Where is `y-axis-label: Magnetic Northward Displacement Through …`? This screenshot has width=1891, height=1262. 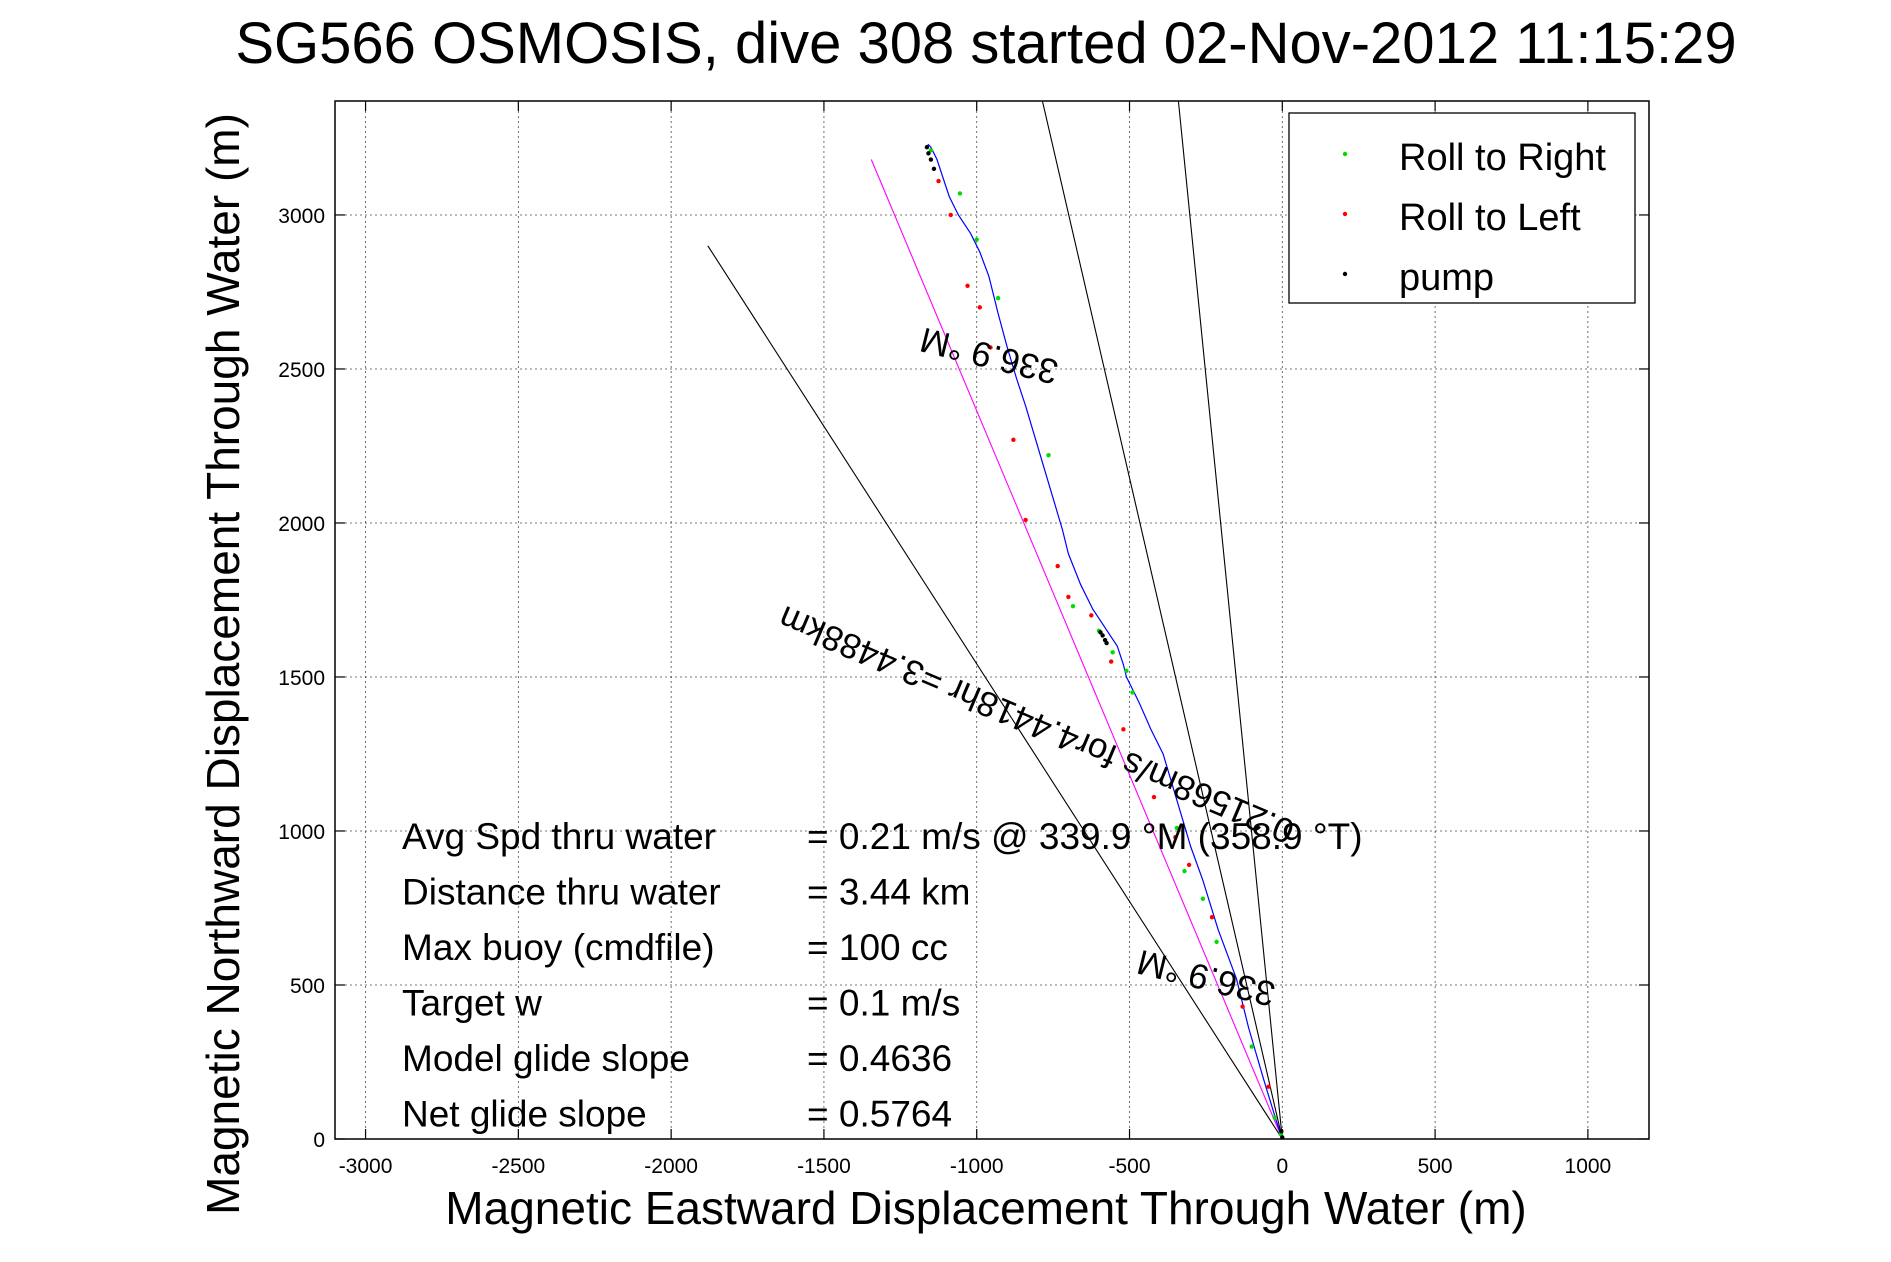
y-axis-label: Magnetic Northward Displacement Through … is located at coordinates (223, 664).